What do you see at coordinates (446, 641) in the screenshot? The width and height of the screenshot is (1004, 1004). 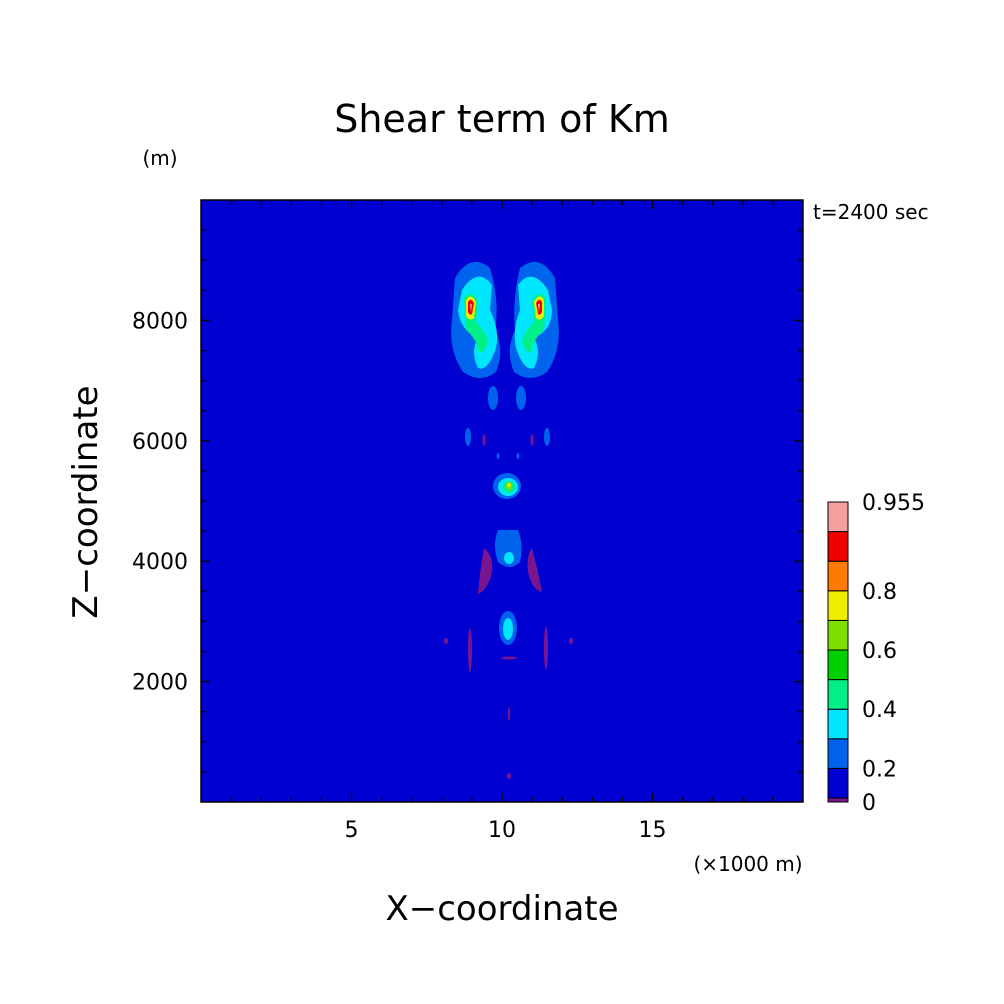 I see `contour-2950-dot-left` at bounding box center [446, 641].